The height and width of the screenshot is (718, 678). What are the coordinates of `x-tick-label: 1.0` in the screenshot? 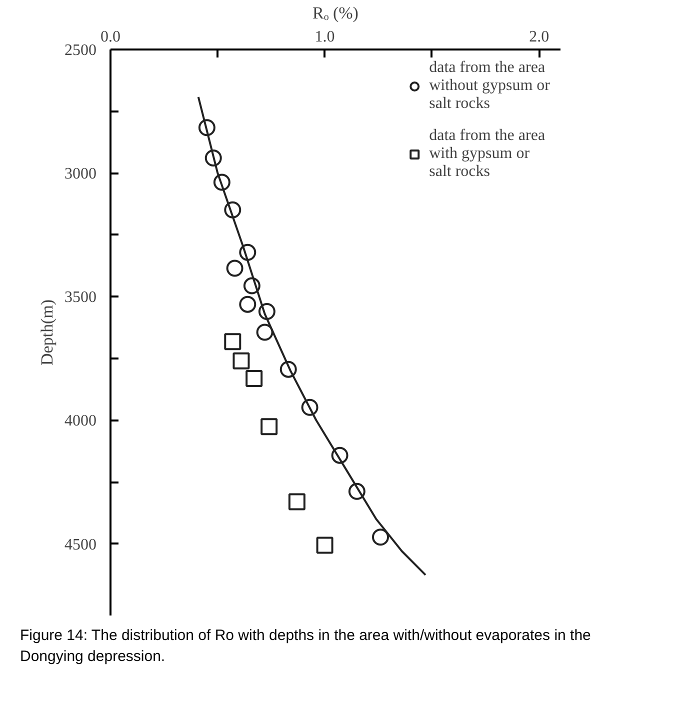 It's located at (324, 37).